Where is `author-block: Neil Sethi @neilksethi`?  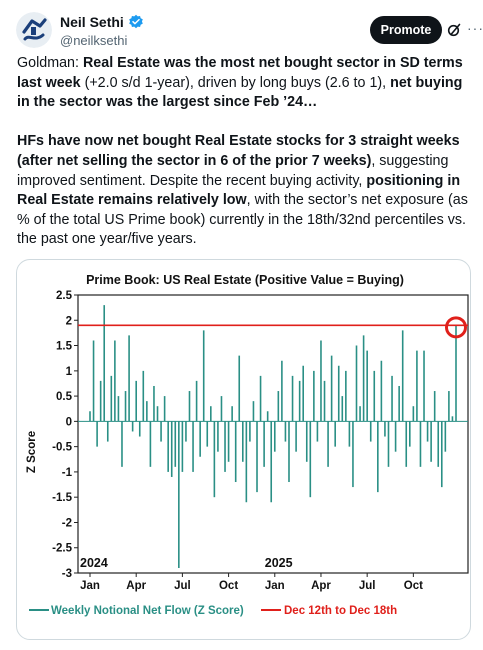
author-block: Neil Sethi @neilksethi is located at coordinates (102, 31).